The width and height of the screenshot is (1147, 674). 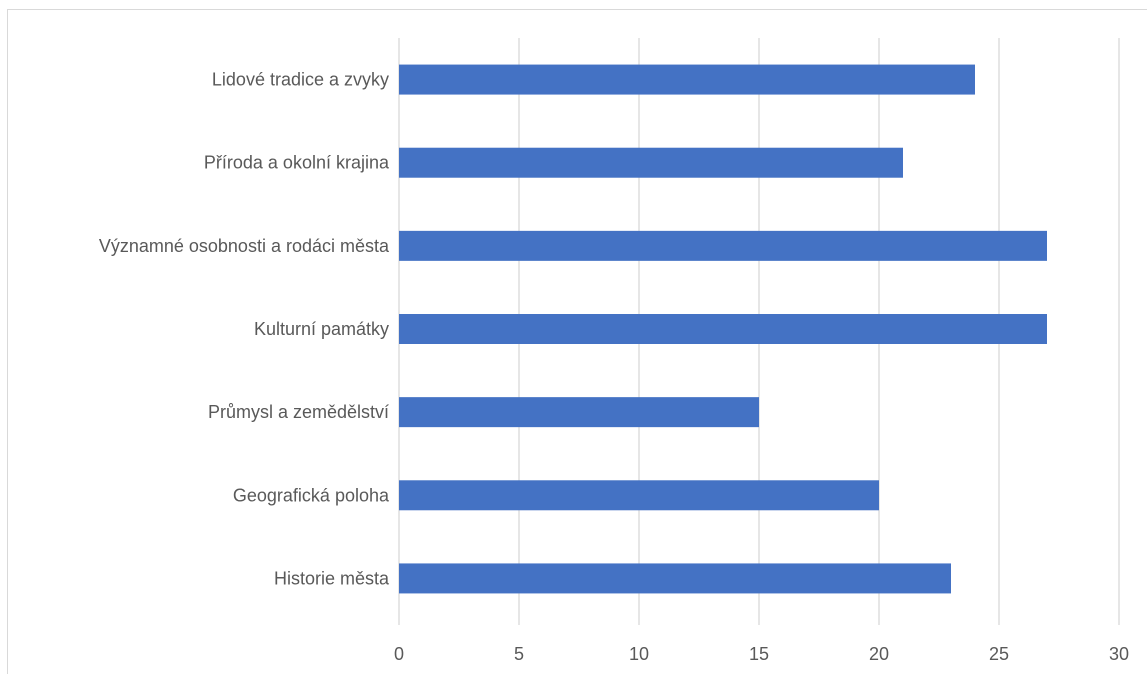 I want to click on category-label-1: Lidové tradice a zvyky, so click(x=300, y=80).